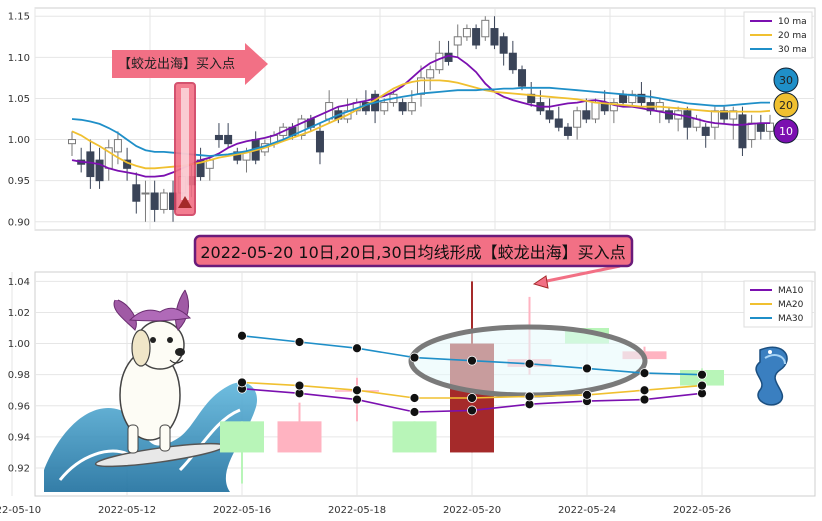 The width and height of the screenshot is (822, 521). I want to click on top-legend: 10 ma 20 ma 30 ma, so click(778, 35).